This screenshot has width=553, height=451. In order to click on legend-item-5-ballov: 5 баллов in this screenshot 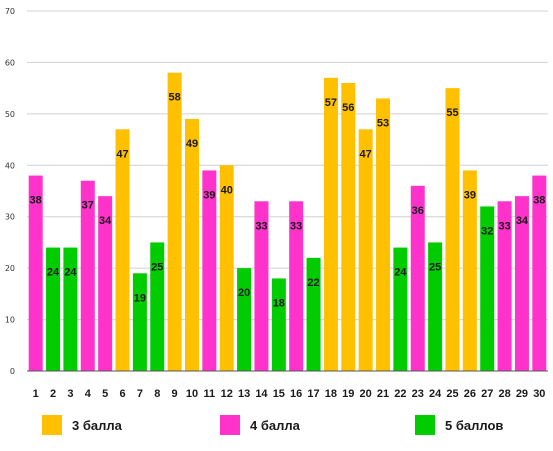, I will do `click(459, 425)`.